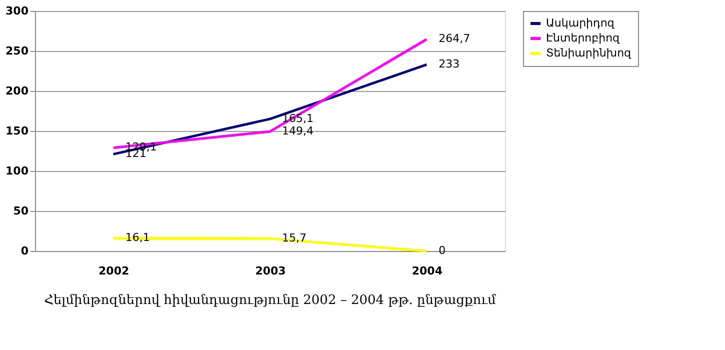 The image size is (725, 350). I want to click on y-tick-label: 200, so click(17, 91).